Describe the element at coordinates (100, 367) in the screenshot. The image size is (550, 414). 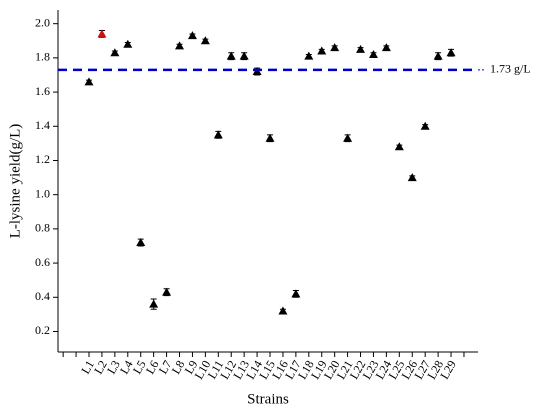
I see `x-tick-label: L2` at that location.